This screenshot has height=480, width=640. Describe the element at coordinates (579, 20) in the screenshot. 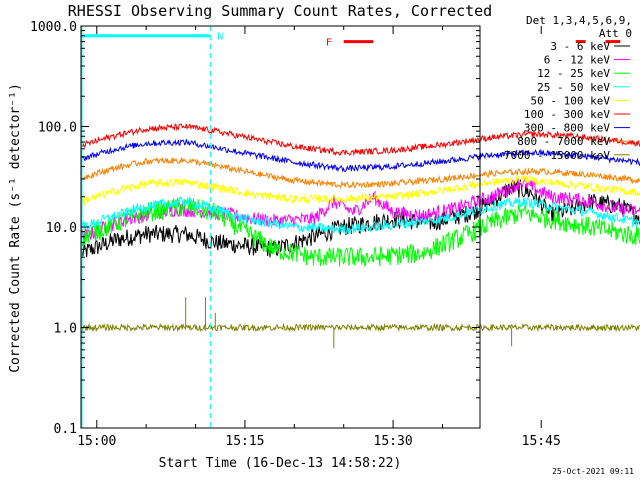

I see `legend-header-line-1: Det 1,3,4,5,6,9,` at that location.